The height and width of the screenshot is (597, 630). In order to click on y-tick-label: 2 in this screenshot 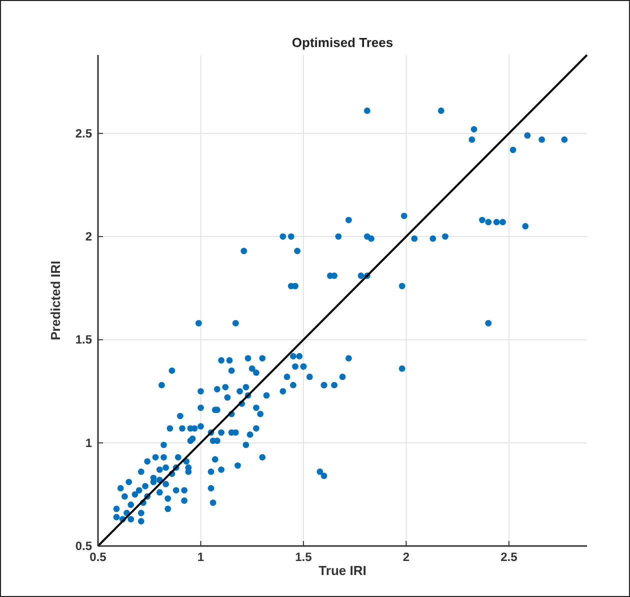, I will do `click(88, 237)`.